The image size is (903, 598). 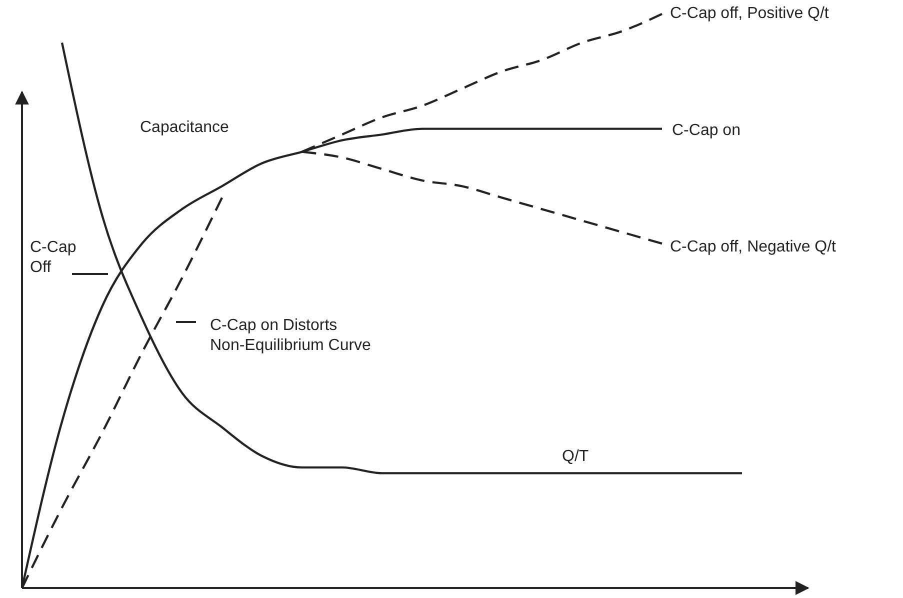 What do you see at coordinates (575, 457) in the screenshot?
I see `series-label: Q/T` at bounding box center [575, 457].